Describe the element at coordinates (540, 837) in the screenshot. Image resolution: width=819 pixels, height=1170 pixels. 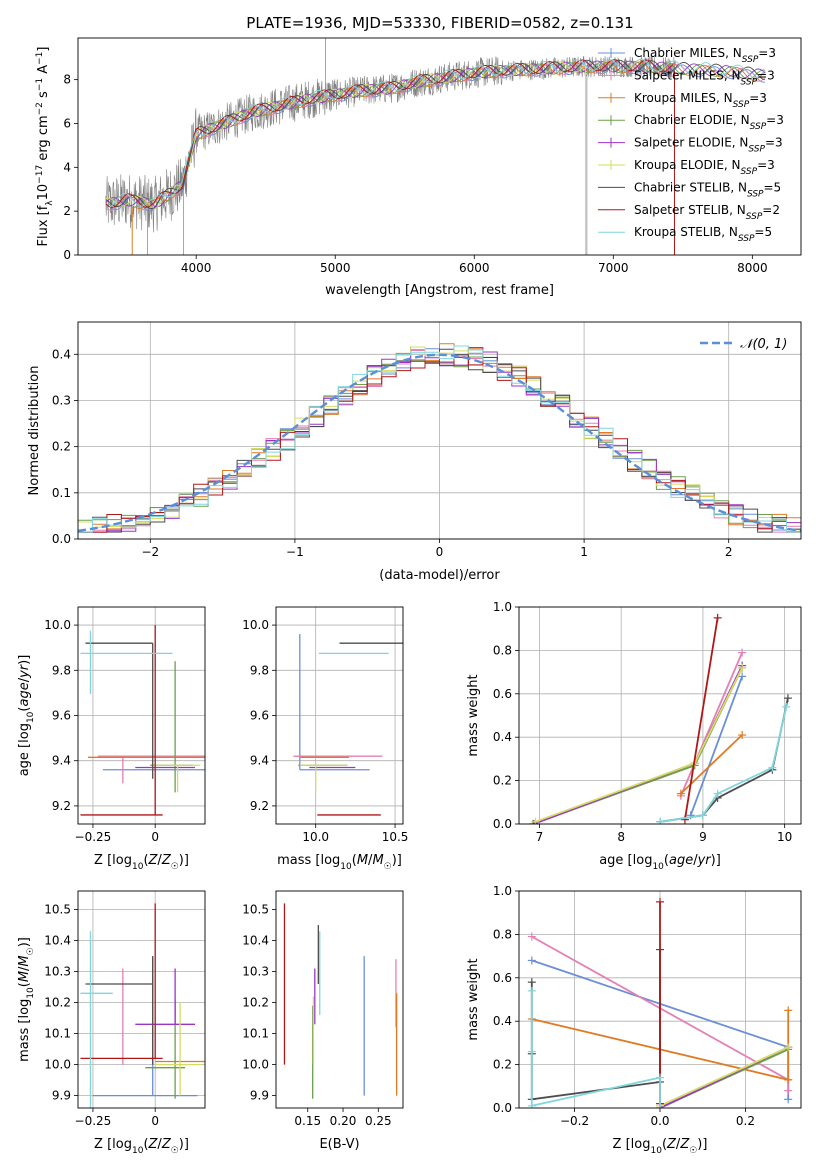
I see `x-tick-label: 7` at that location.